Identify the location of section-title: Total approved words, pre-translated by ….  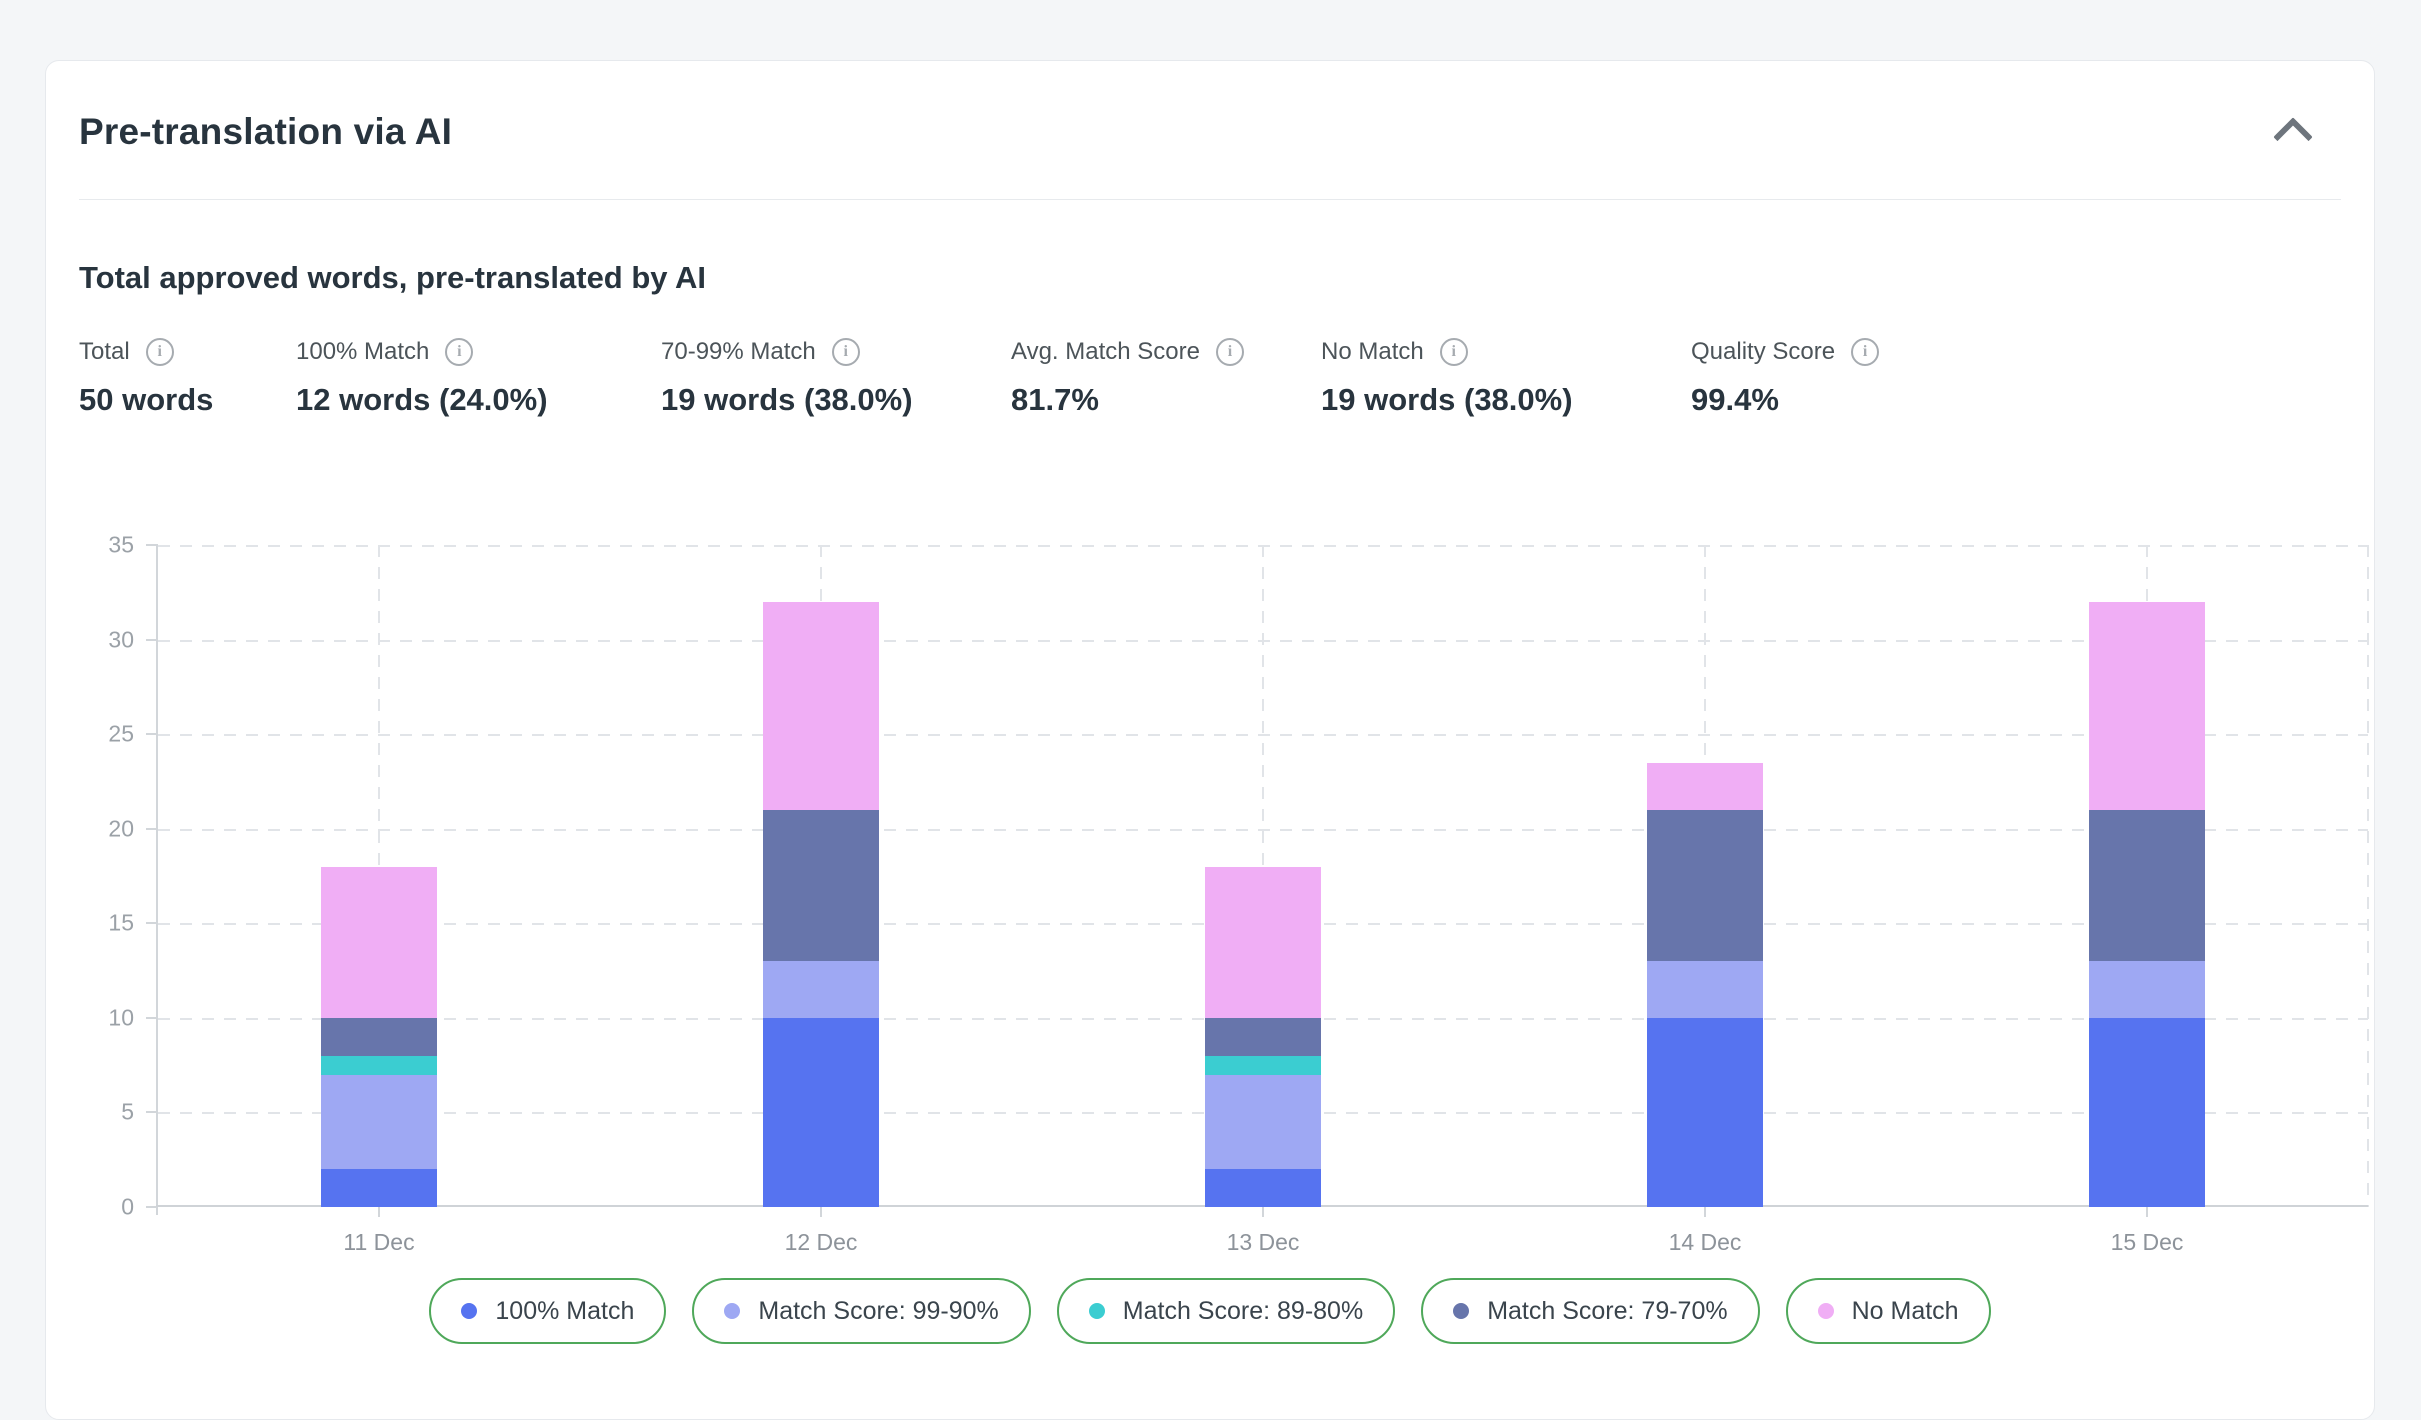
(392, 277).